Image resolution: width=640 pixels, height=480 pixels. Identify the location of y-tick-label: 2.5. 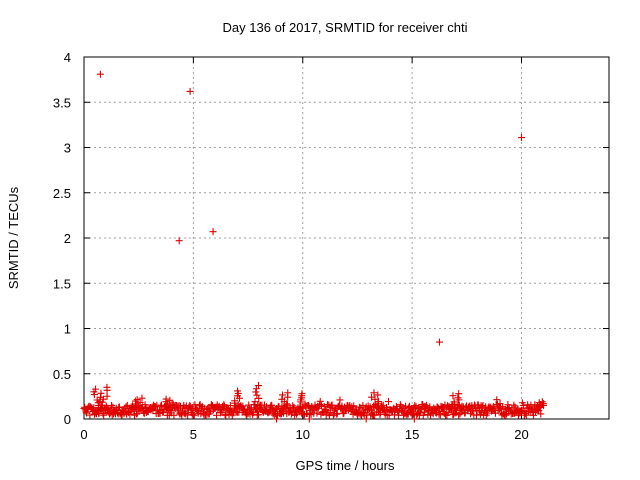
(62, 193).